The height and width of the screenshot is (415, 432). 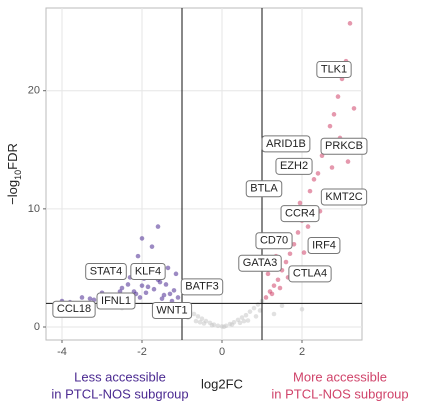 I want to click on x-tick-label: -4, so click(x=62, y=352).